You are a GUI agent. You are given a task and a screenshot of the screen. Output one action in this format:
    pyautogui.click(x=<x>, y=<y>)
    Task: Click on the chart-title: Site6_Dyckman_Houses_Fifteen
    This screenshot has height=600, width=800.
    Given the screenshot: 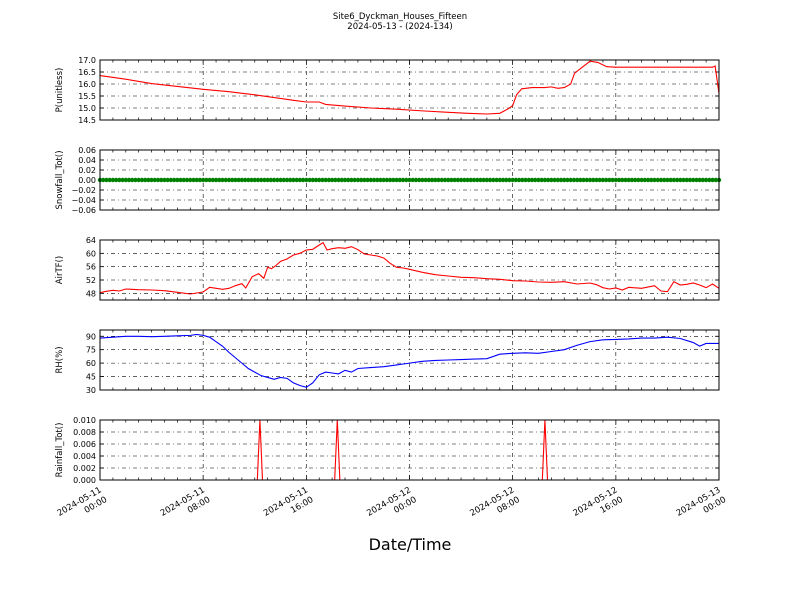 What is the action you would take?
    pyautogui.click(x=400, y=17)
    